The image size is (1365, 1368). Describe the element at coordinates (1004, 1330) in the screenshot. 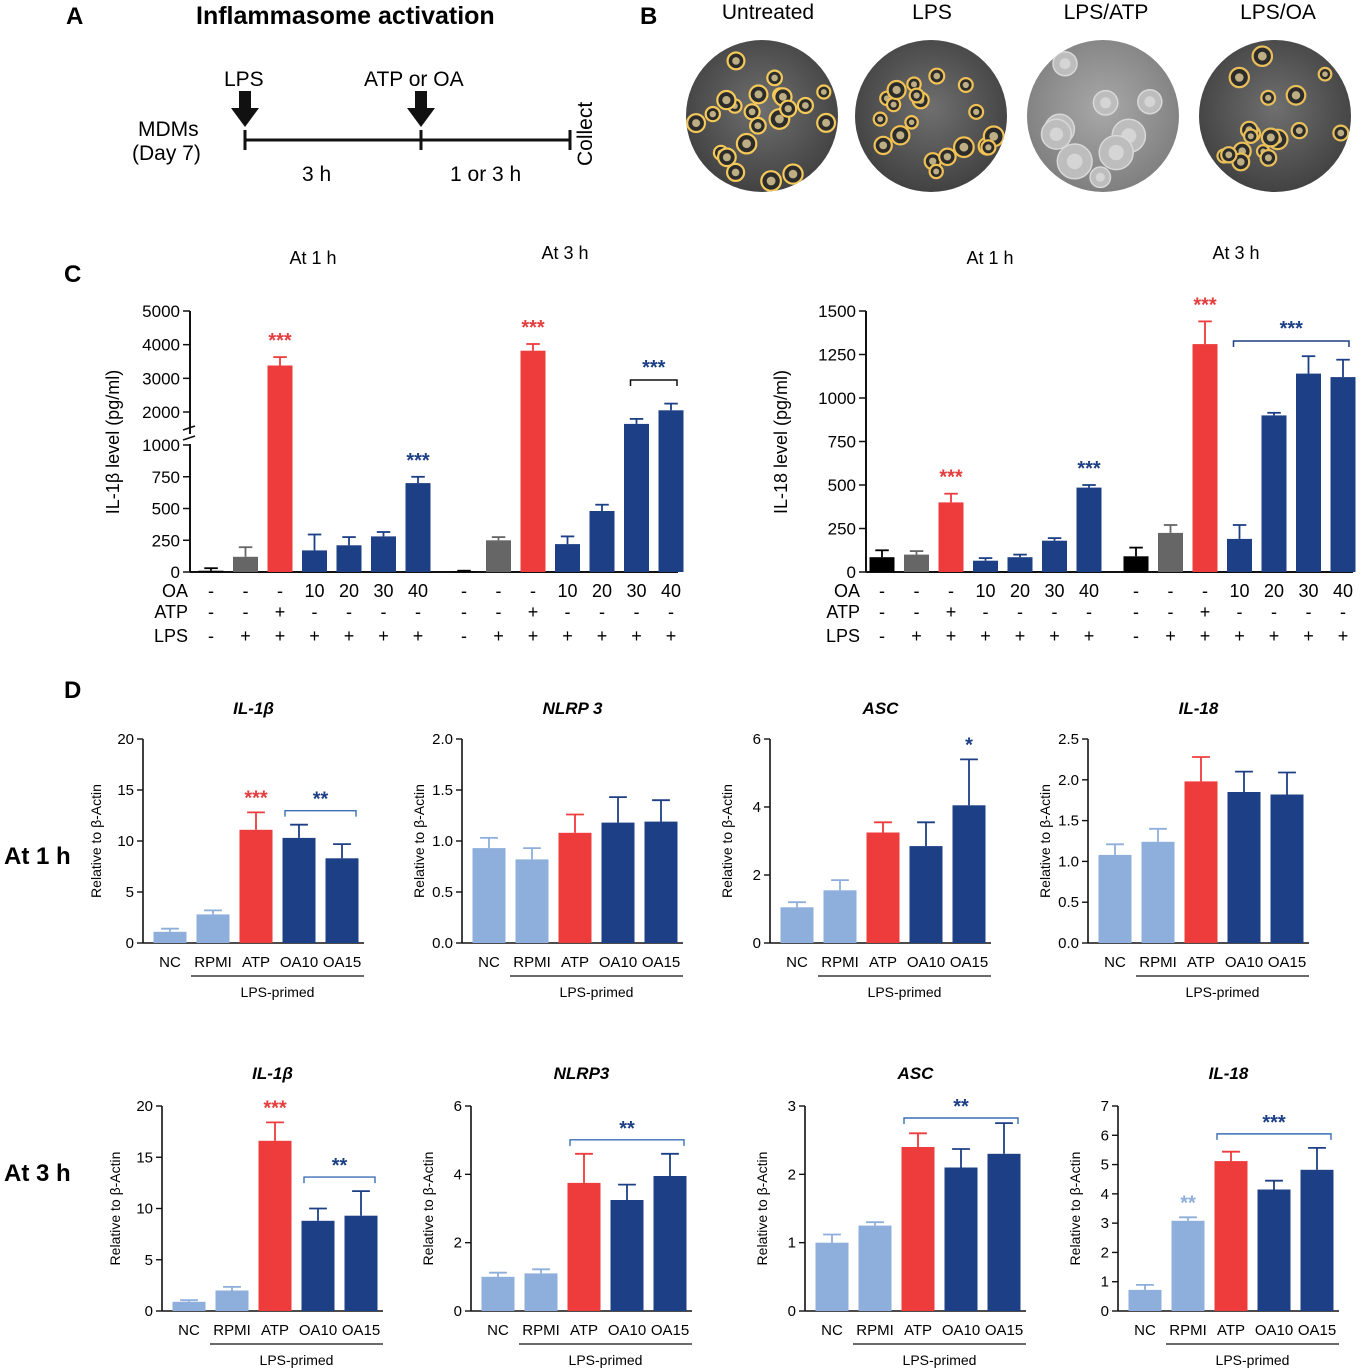

I see `d_3h_asc-xtick-4: OA15` at that location.